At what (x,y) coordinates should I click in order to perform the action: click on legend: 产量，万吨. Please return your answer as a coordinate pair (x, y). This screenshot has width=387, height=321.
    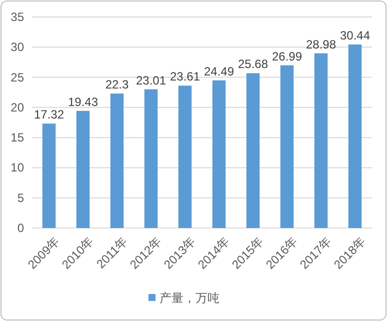
    Looking at the image, I should click on (184, 298).